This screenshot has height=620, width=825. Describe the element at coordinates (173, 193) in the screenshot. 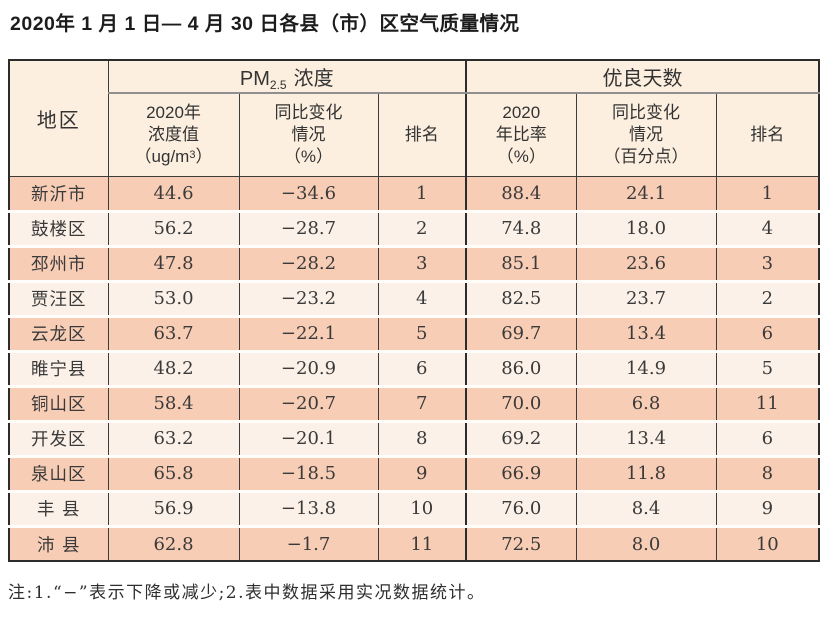

I see `pm-value-cell: 44.6` at that location.